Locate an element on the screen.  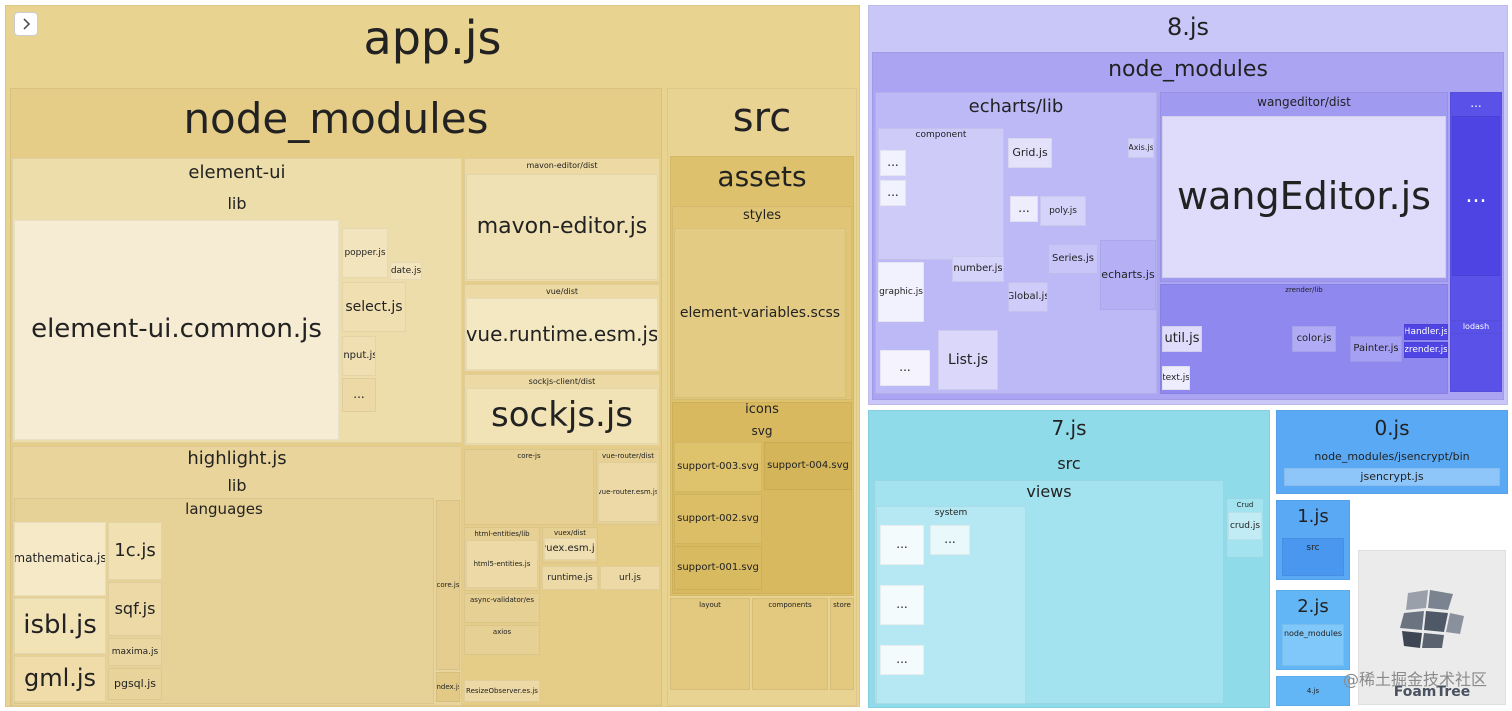
treemap-cell: vuex.esm.js is located at coordinates (570, 549).